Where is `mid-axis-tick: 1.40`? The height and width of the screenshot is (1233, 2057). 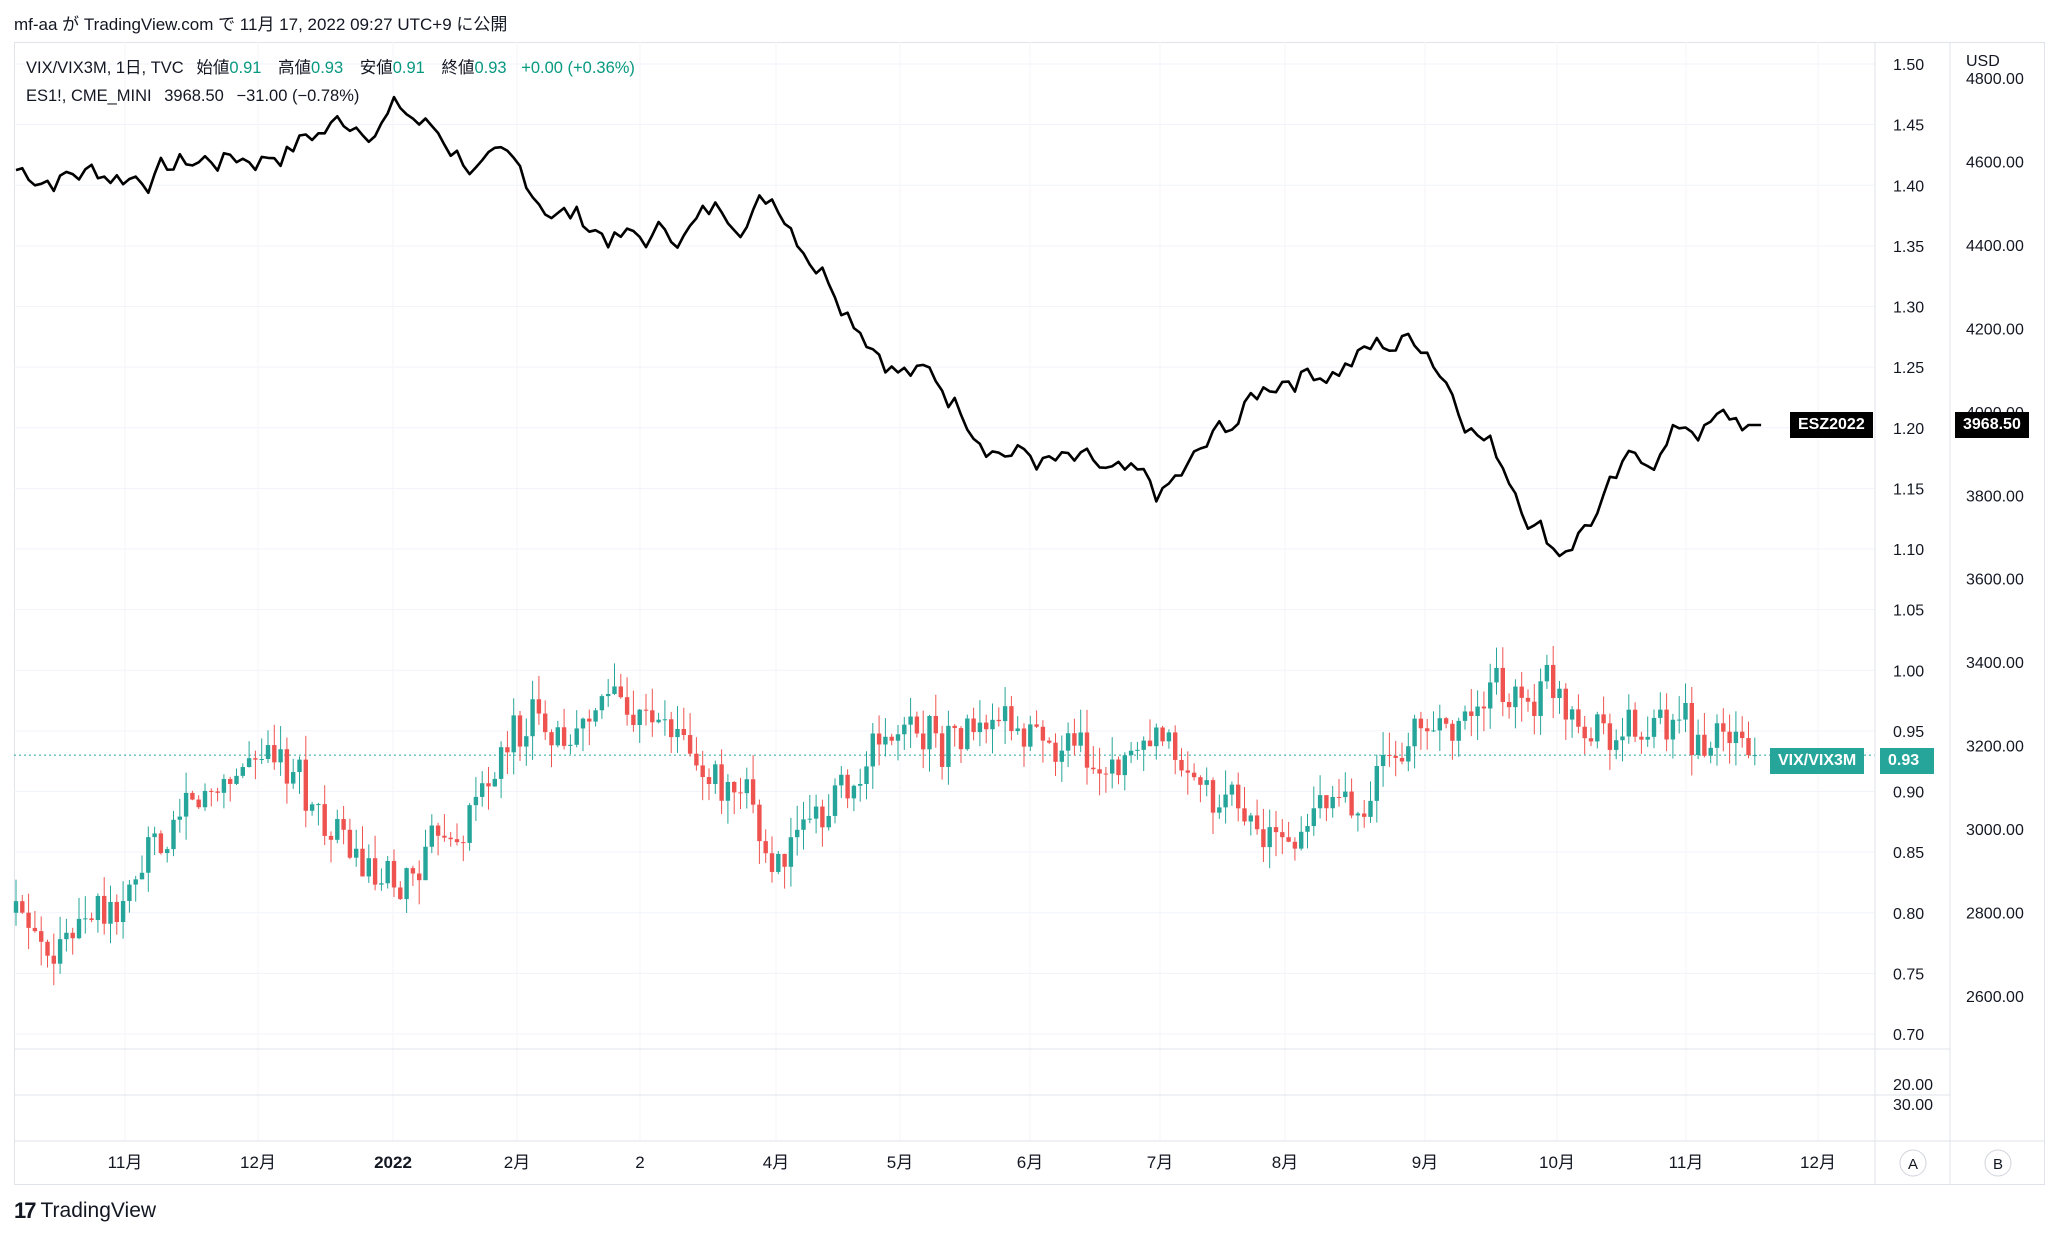 mid-axis-tick: 1.40 is located at coordinates (1908, 186).